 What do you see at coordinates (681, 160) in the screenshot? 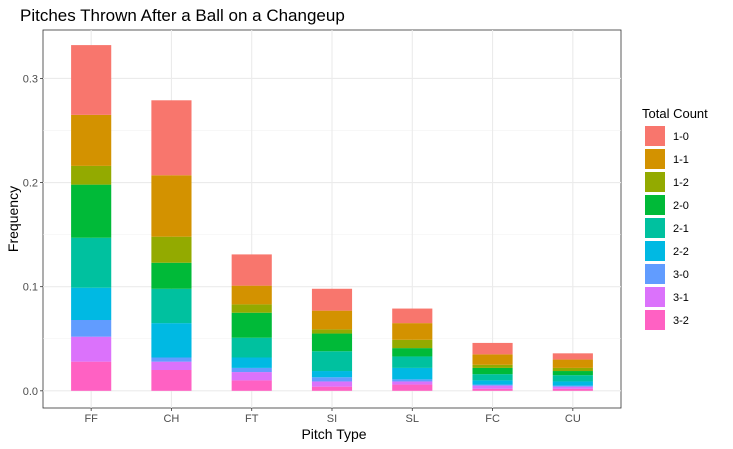
I see `legend-label: 1-1` at bounding box center [681, 160].